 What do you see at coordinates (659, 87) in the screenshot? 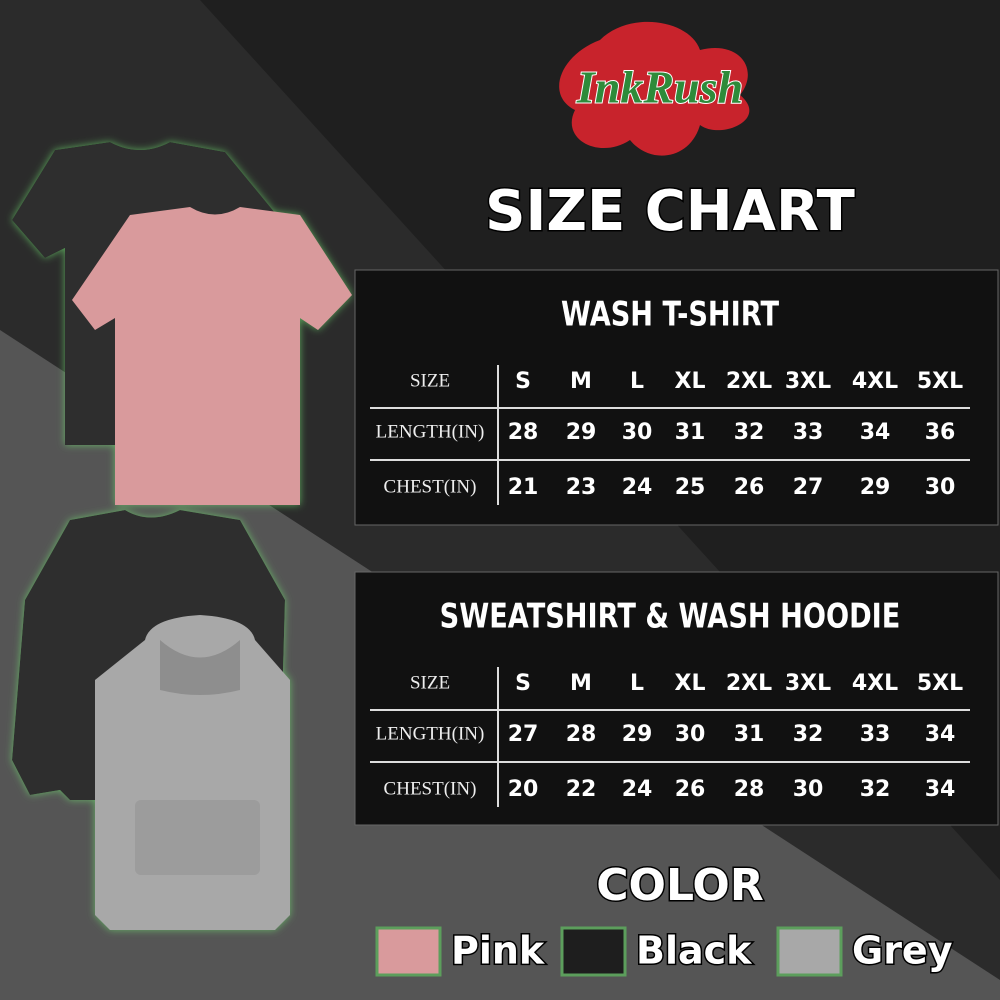
I see `brand-name: InkRush` at bounding box center [659, 87].